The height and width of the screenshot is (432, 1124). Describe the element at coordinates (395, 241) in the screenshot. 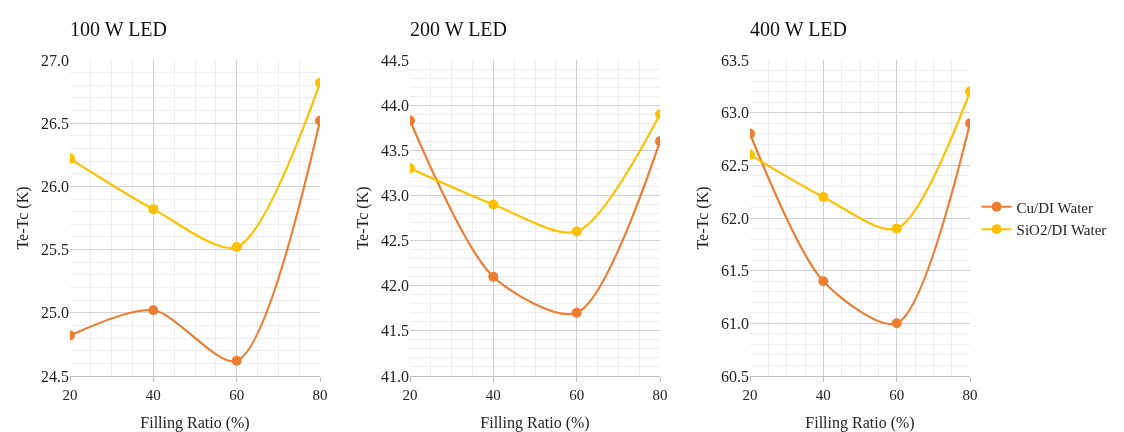

I see `y-tick-label: 42.5` at that location.